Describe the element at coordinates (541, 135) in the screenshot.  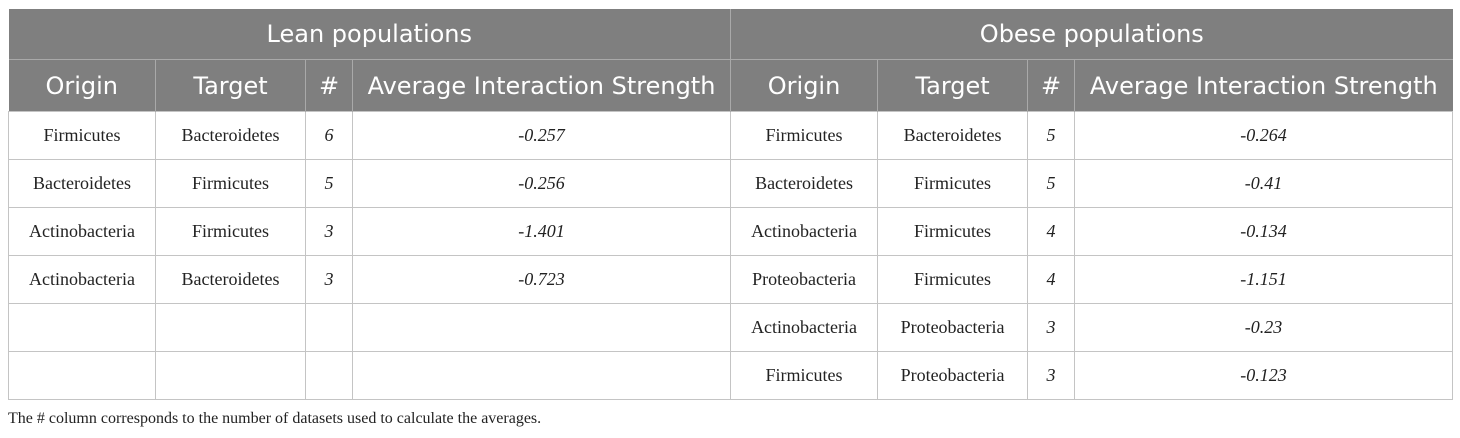
I see `lean-avg-cell: -0.257` at that location.